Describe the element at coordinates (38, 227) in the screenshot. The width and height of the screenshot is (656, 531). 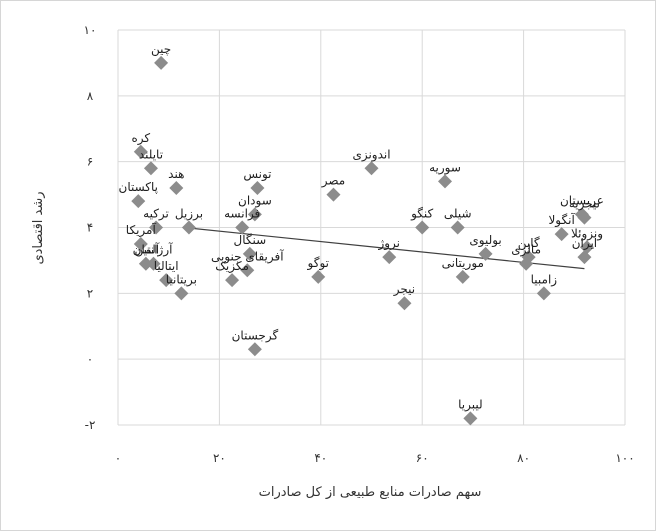
I see `y-axis-title: رشد اقتصادی` at that location.